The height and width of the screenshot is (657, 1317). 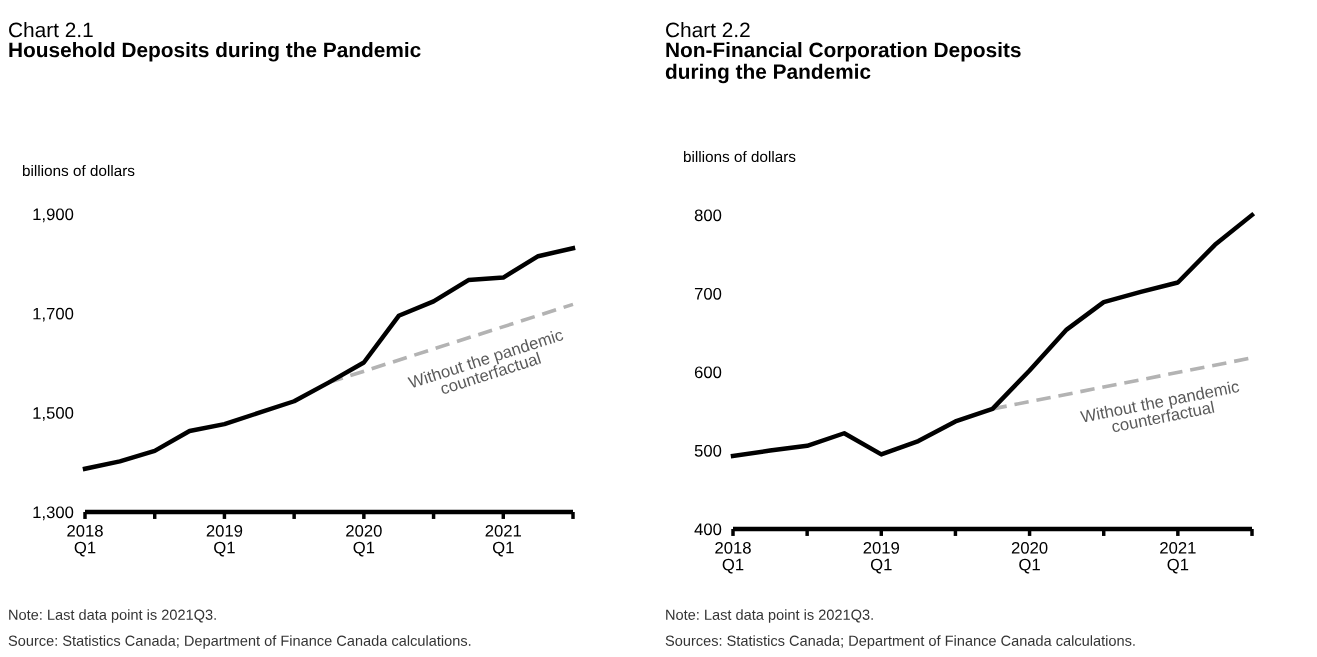 What do you see at coordinates (53, 414) in the screenshot?
I see `y-tick-label: 1,500` at bounding box center [53, 414].